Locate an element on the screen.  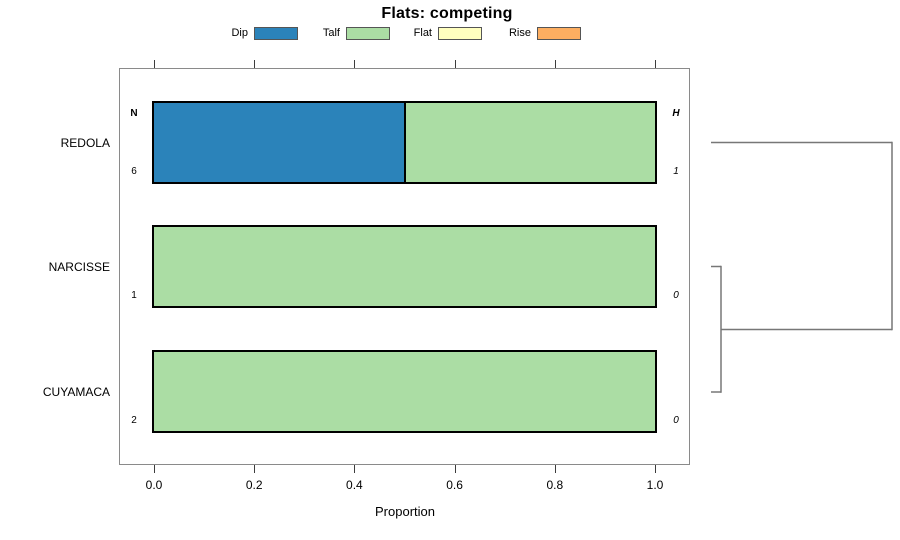
right-count-narcisse: 0 is located at coordinates (676, 295).